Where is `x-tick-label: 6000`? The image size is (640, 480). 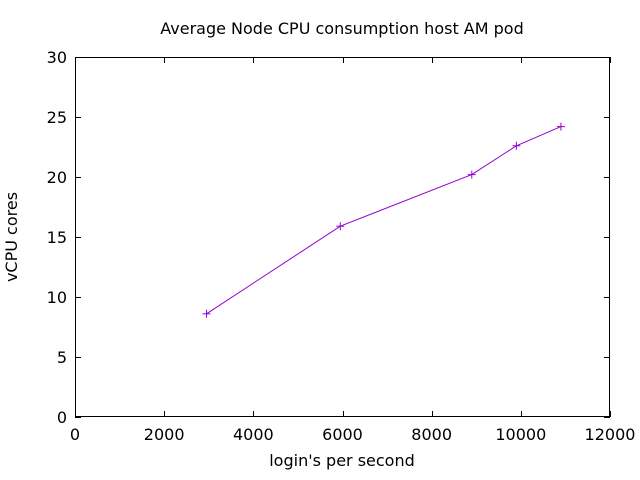
x-tick-label: 6000 is located at coordinates (342, 434).